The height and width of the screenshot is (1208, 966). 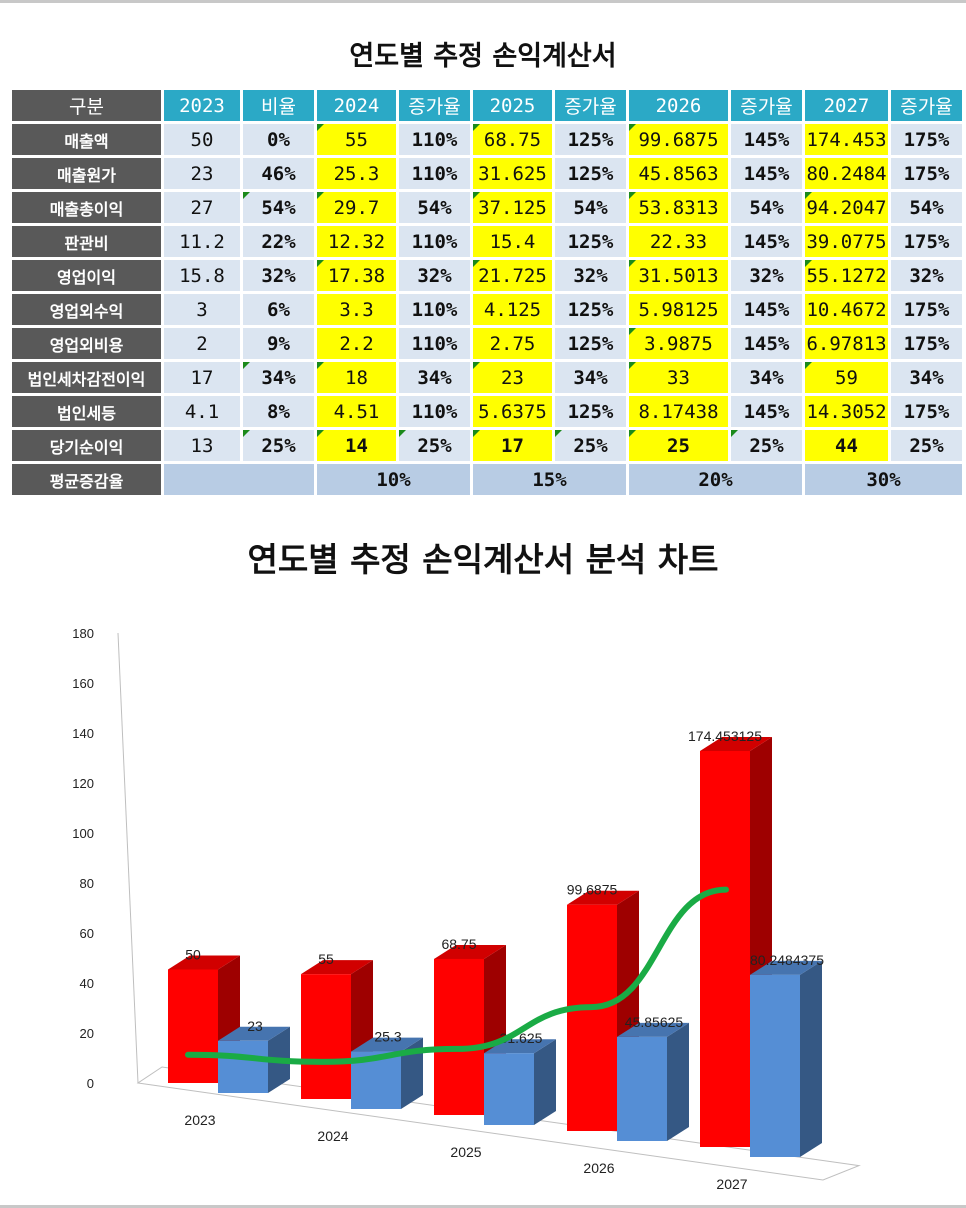 I want to click on header-rate: 증가율, so click(x=590, y=105).